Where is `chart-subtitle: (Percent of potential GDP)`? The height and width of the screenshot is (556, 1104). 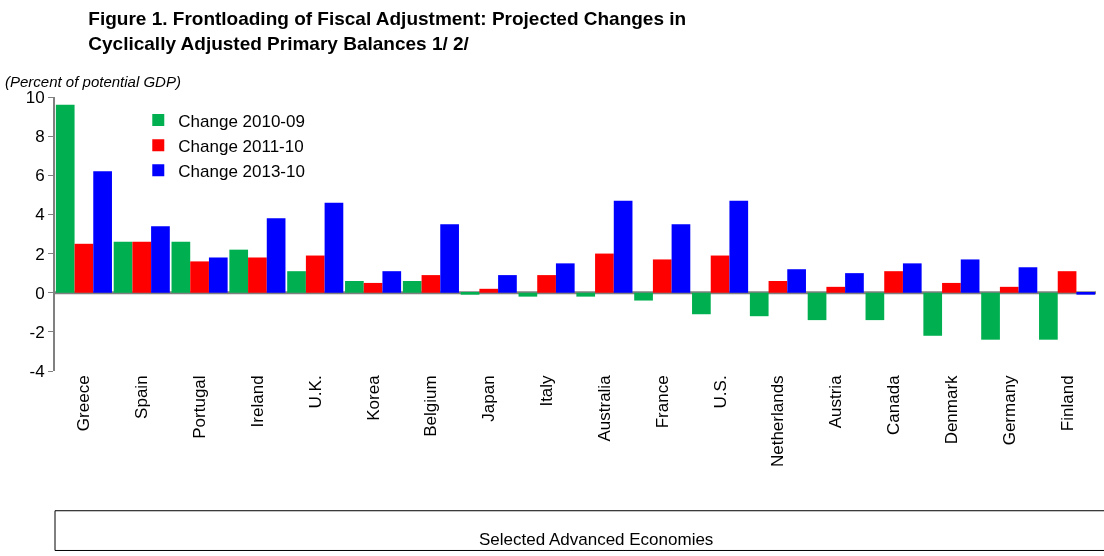
chart-subtitle: (Percent of potential GDP) is located at coordinates (93, 81).